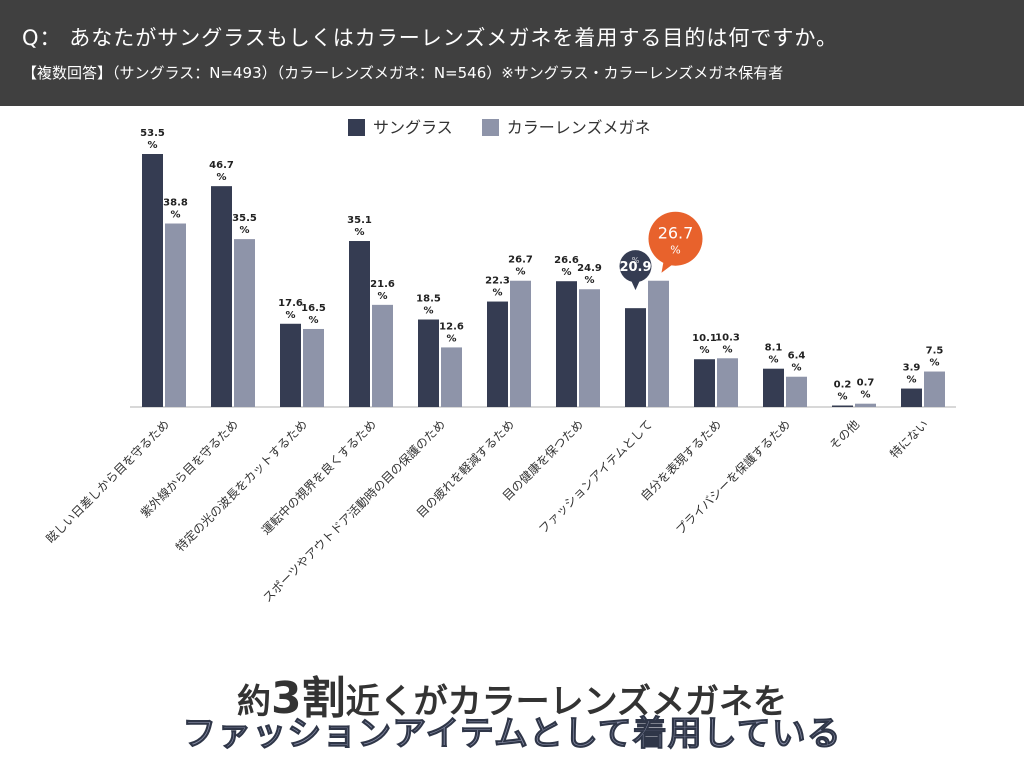 The width and height of the screenshot is (1024, 768). What do you see at coordinates (451, 338) in the screenshot?
I see `percent-label-color-lens-4: %` at bounding box center [451, 338].